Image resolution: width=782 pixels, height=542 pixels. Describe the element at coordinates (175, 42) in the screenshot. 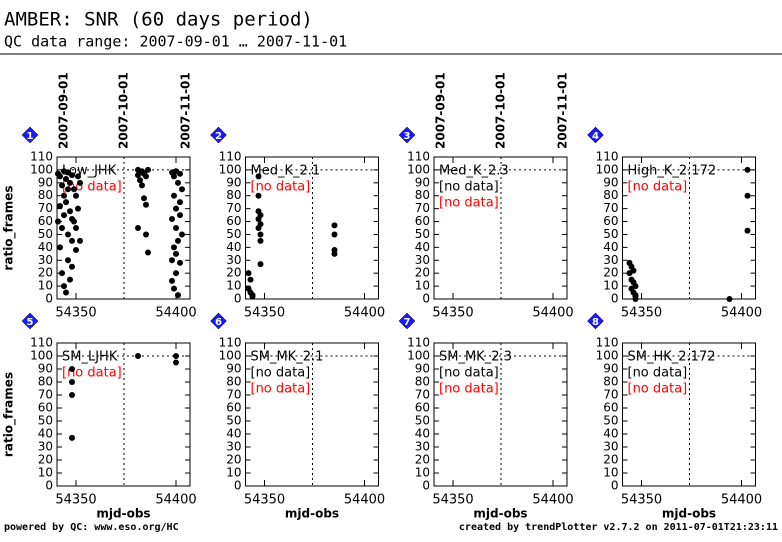

I see `subtitle: QC data range: 2007-09-01 … 2007-11-01` at that location.